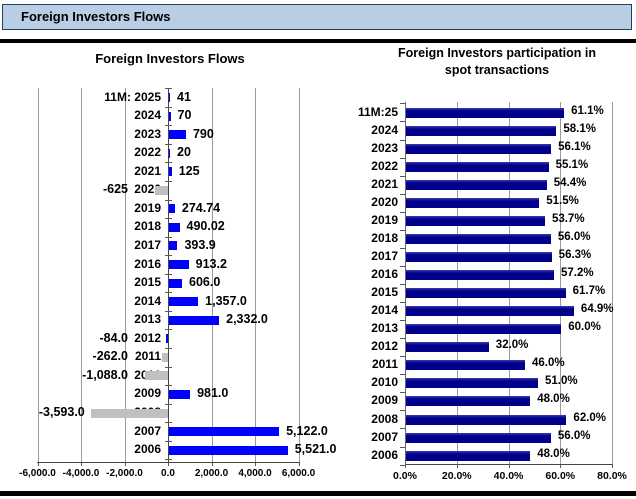 This screenshot has width=636, height=499. What do you see at coordinates (570, 182) in the screenshot?
I see `participation-value-label: 54.4%` at bounding box center [570, 182].